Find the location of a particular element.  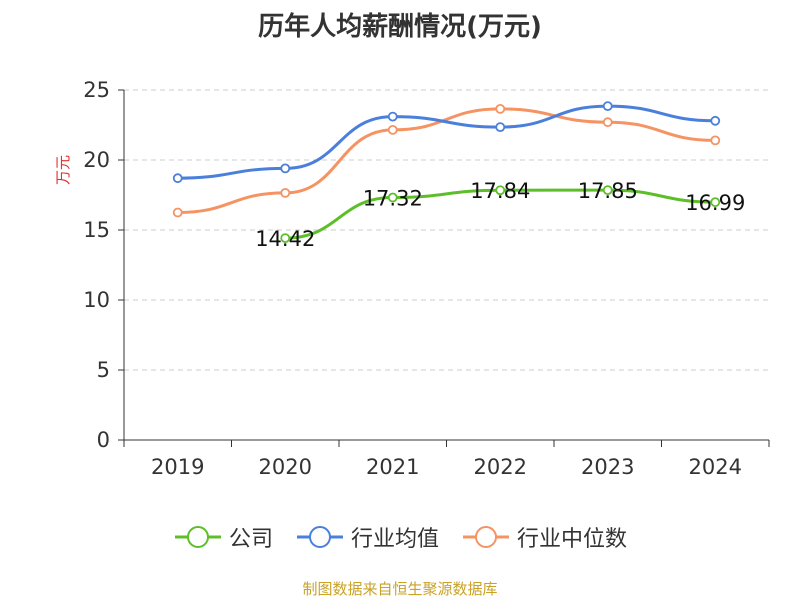

legend-label: 行业均值 is located at coordinates (394, 539).